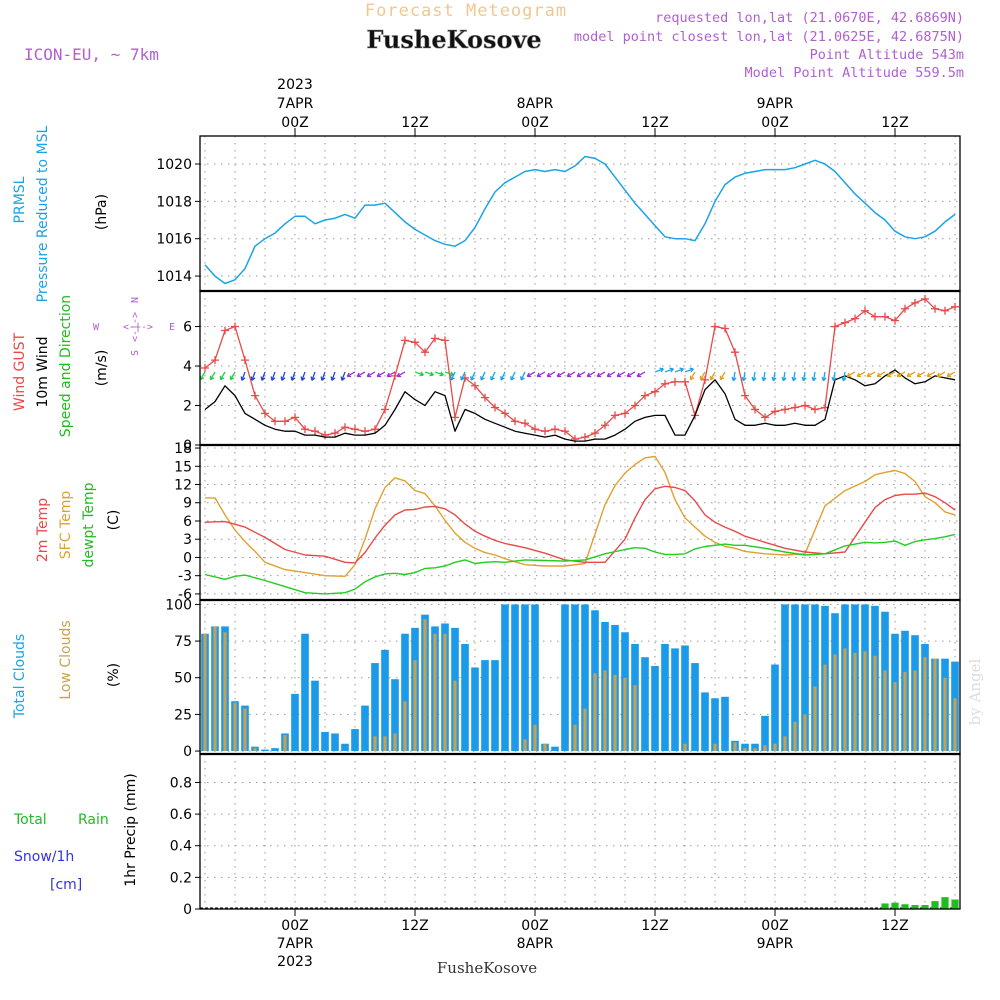 The width and height of the screenshot is (1000, 1000). What do you see at coordinates (487, 968) in the screenshot?
I see `footer-location: FusheKosove` at bounding box center [487, 968].